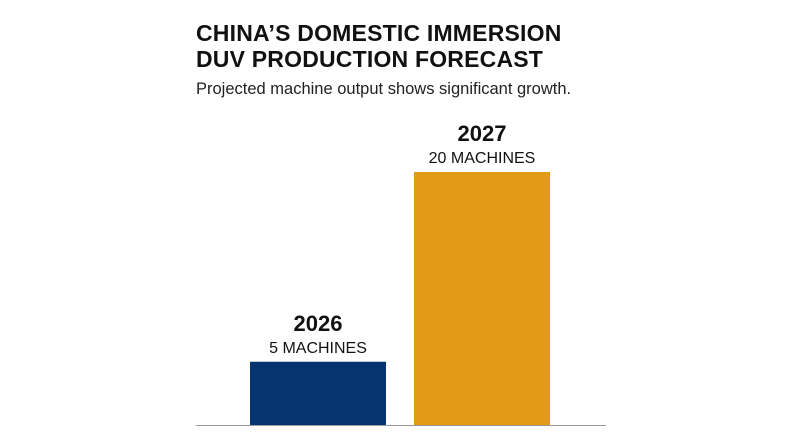 The height and width of the screenshot is (447, 800). What do you see at coordinates (318, 393) in the screenshot?
I see `bar-2026` at bounding box center [318, 393].